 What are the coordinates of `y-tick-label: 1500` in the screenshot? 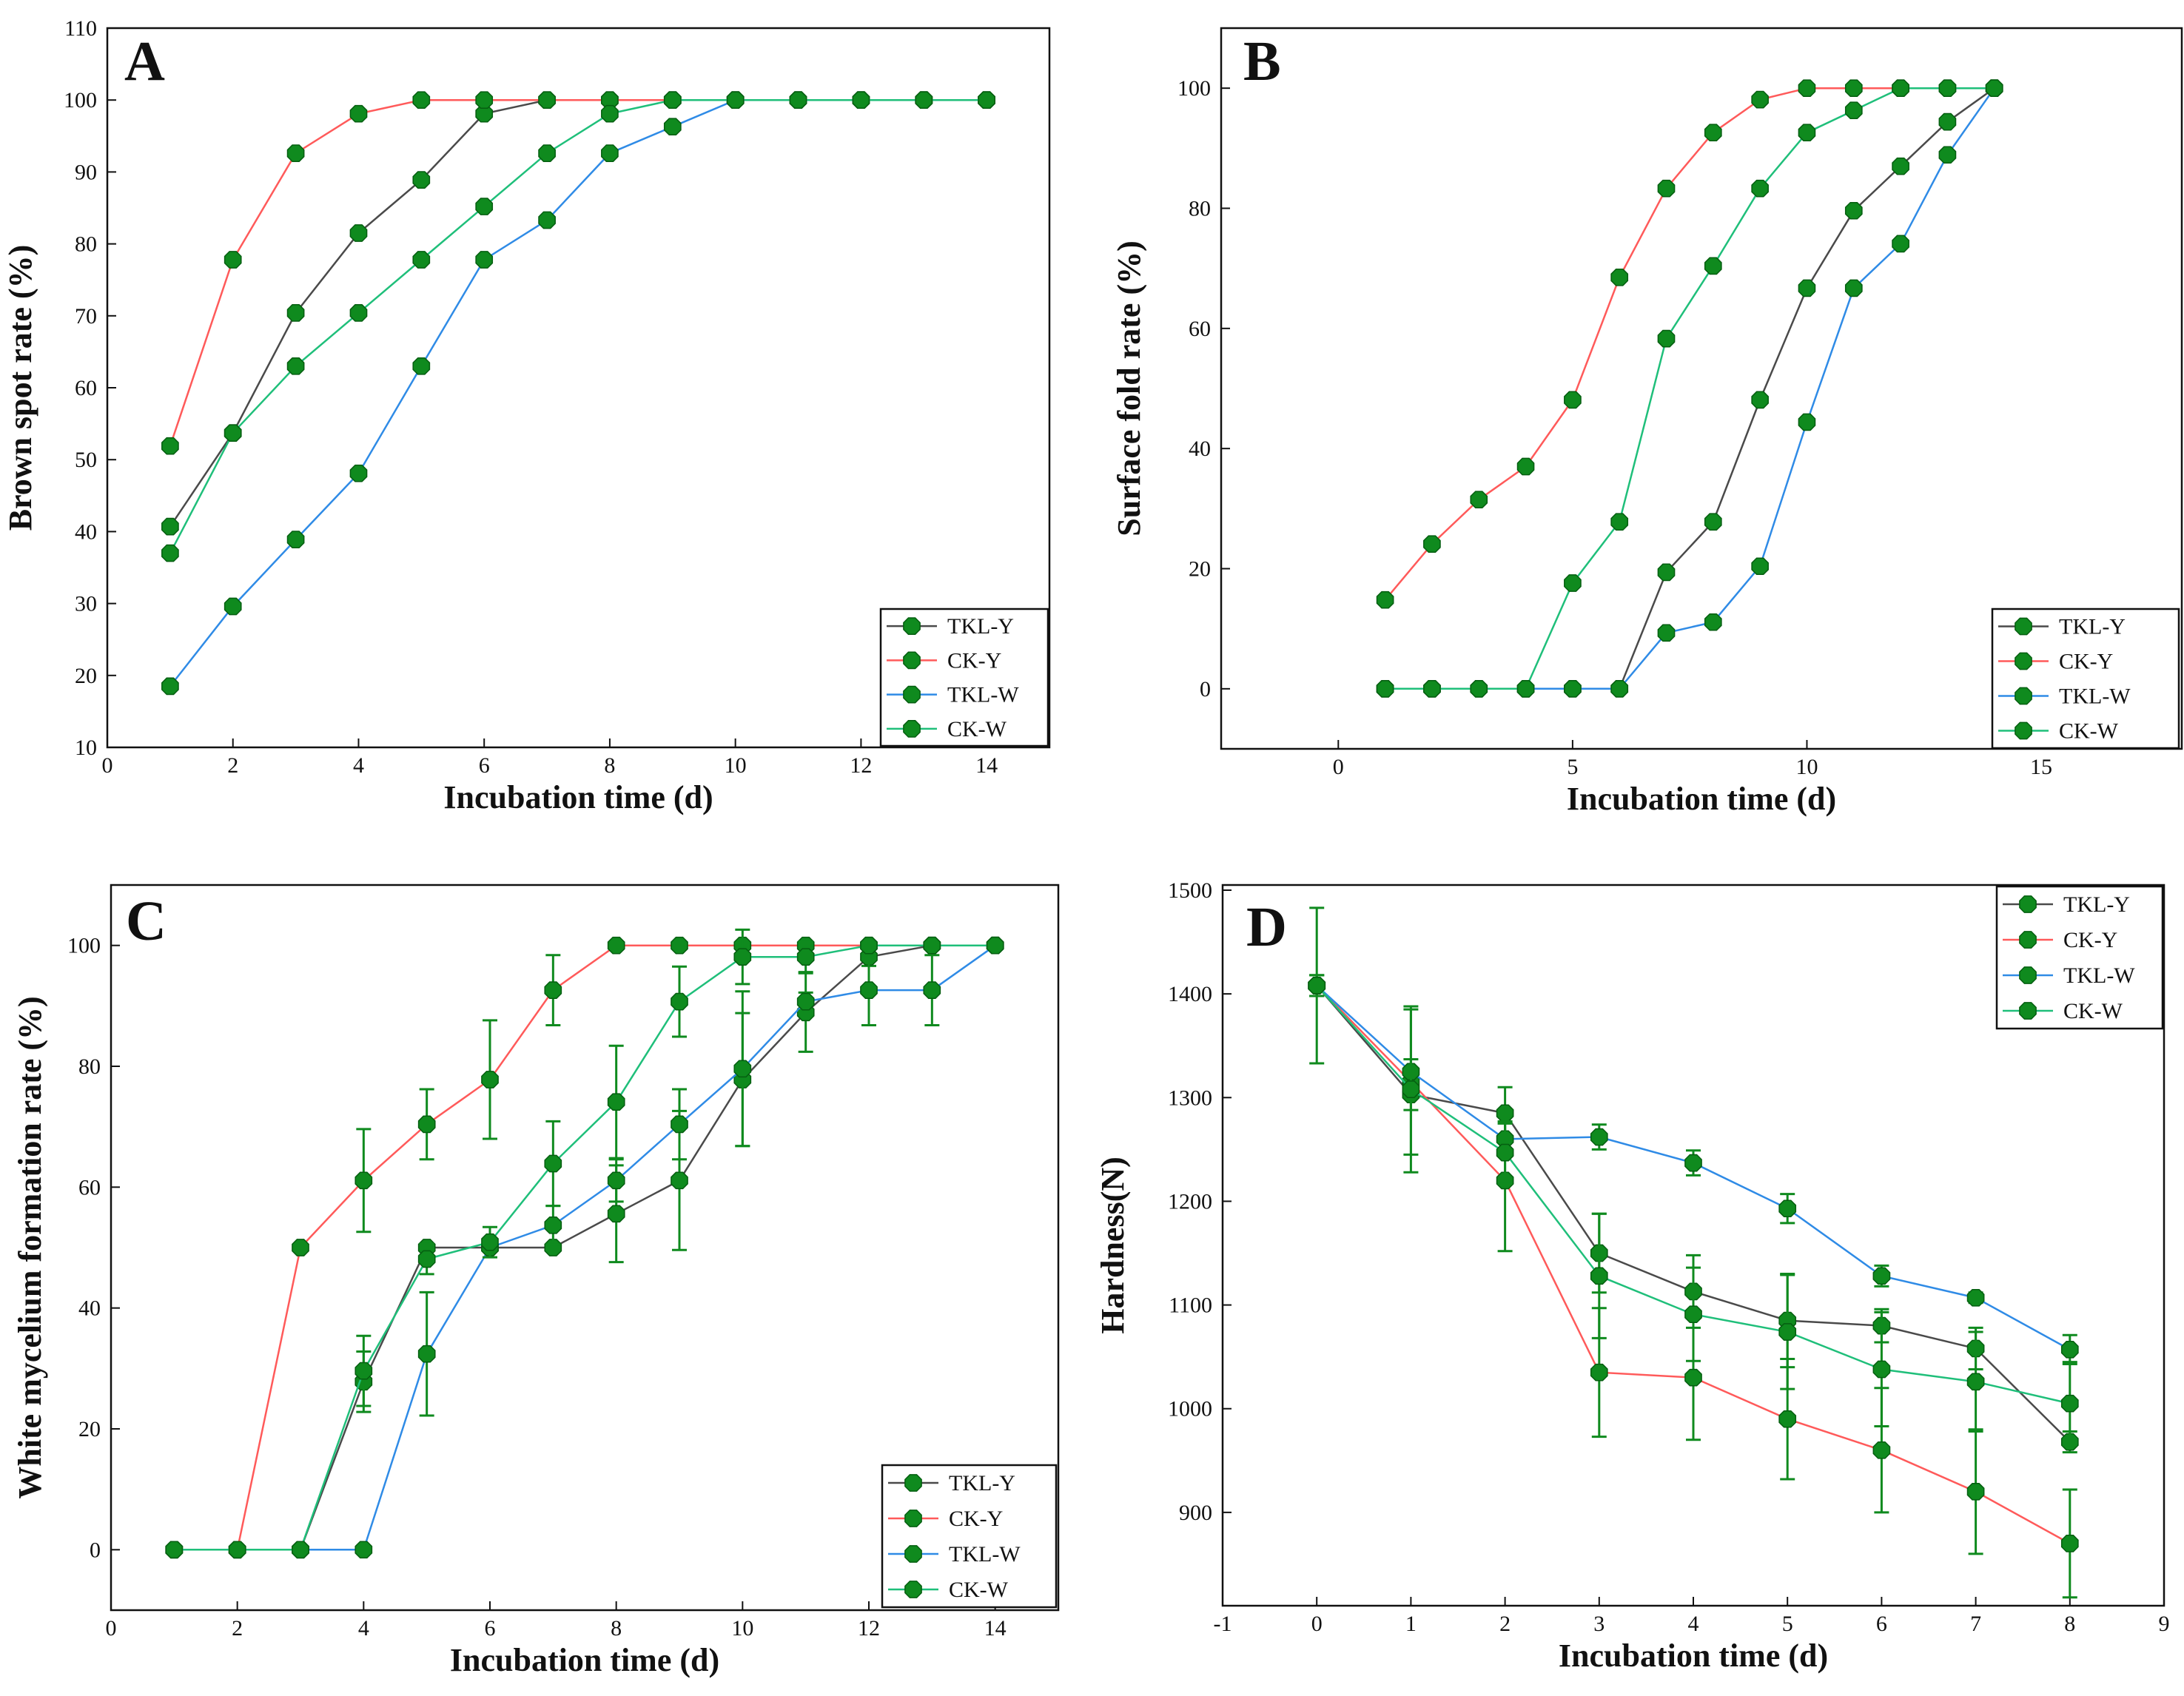 It's located at (1190, 890).